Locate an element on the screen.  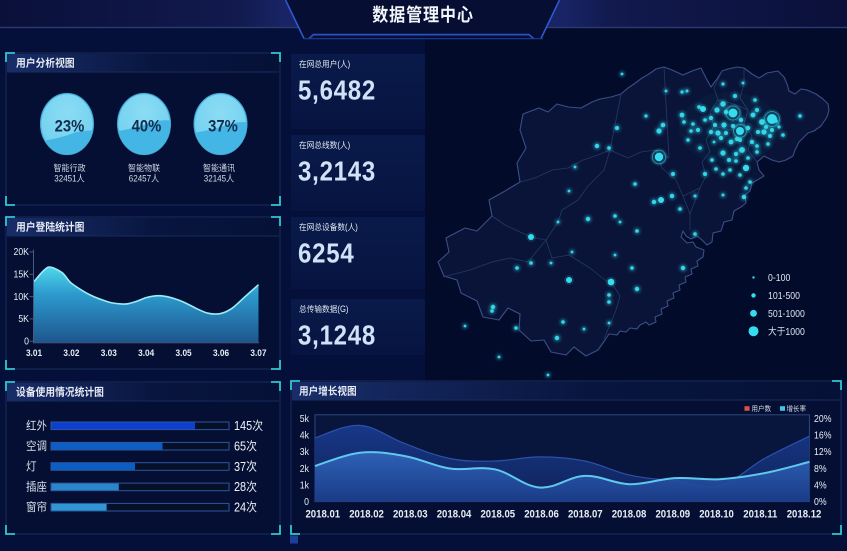
svg-text: 501-1000 is located at coordinates (786, 313).